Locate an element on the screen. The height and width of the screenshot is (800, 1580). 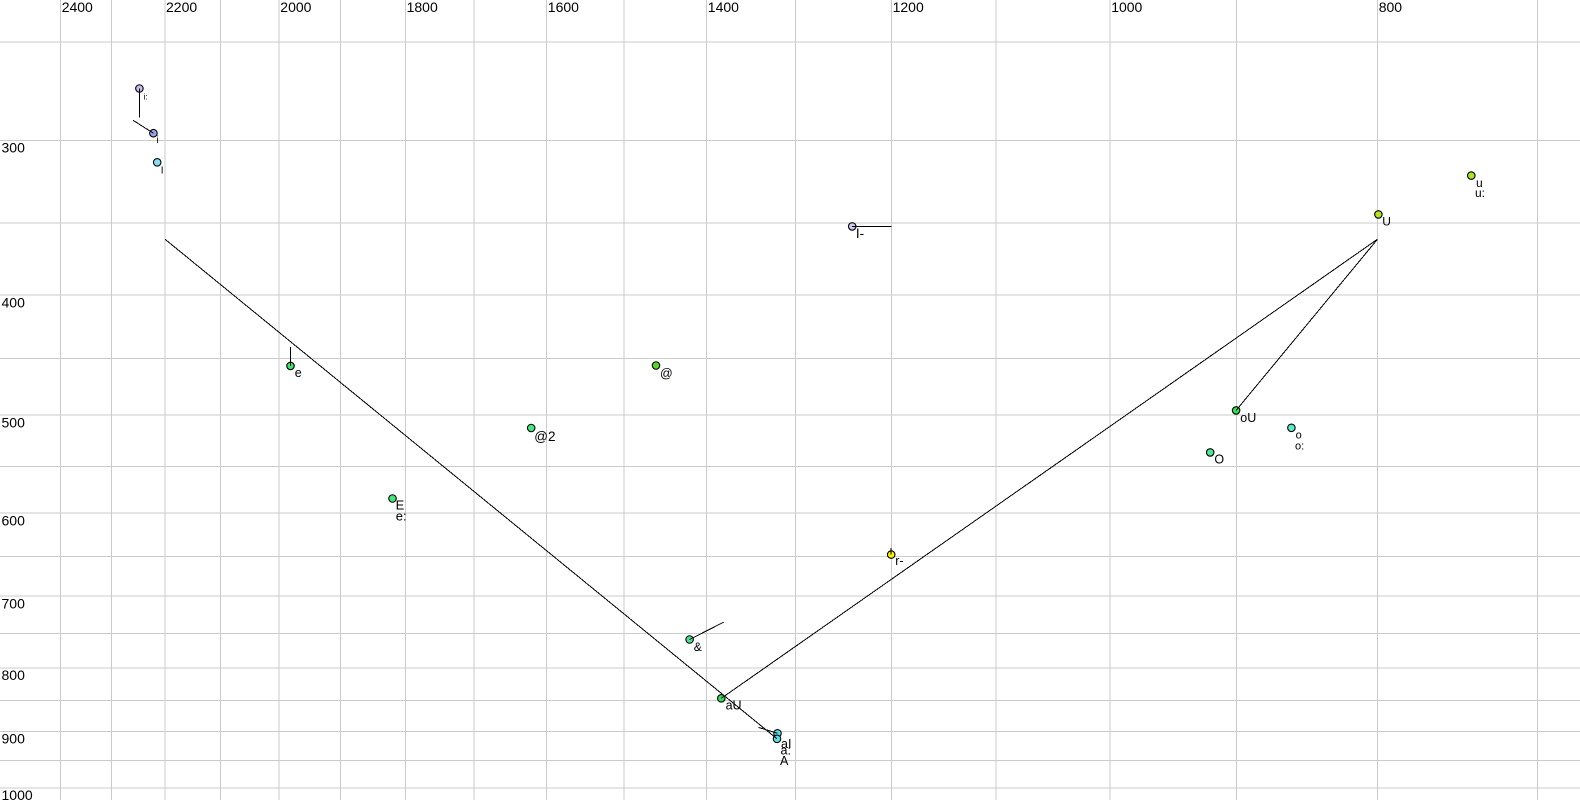
svg-text: oU is located at coordinates (1248, 418).